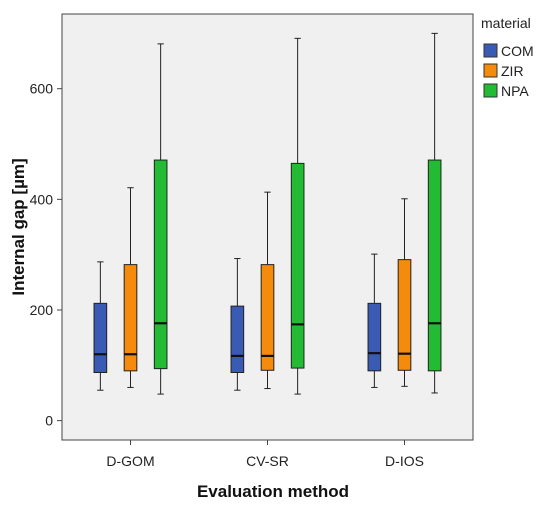 Image resolution: width=550 pixels, height=509 pixels. Describe the element at coordinates (517, 51) in the screenshot. I see `legend-label-com: COM` at that location.